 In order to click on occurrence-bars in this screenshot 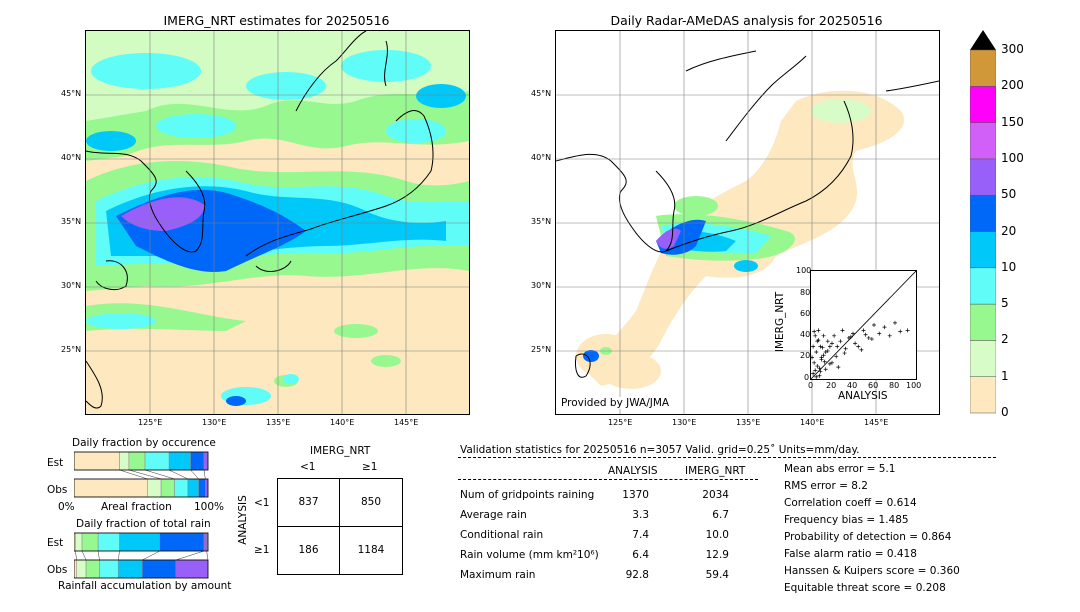, I will do `click(141, 474)`.